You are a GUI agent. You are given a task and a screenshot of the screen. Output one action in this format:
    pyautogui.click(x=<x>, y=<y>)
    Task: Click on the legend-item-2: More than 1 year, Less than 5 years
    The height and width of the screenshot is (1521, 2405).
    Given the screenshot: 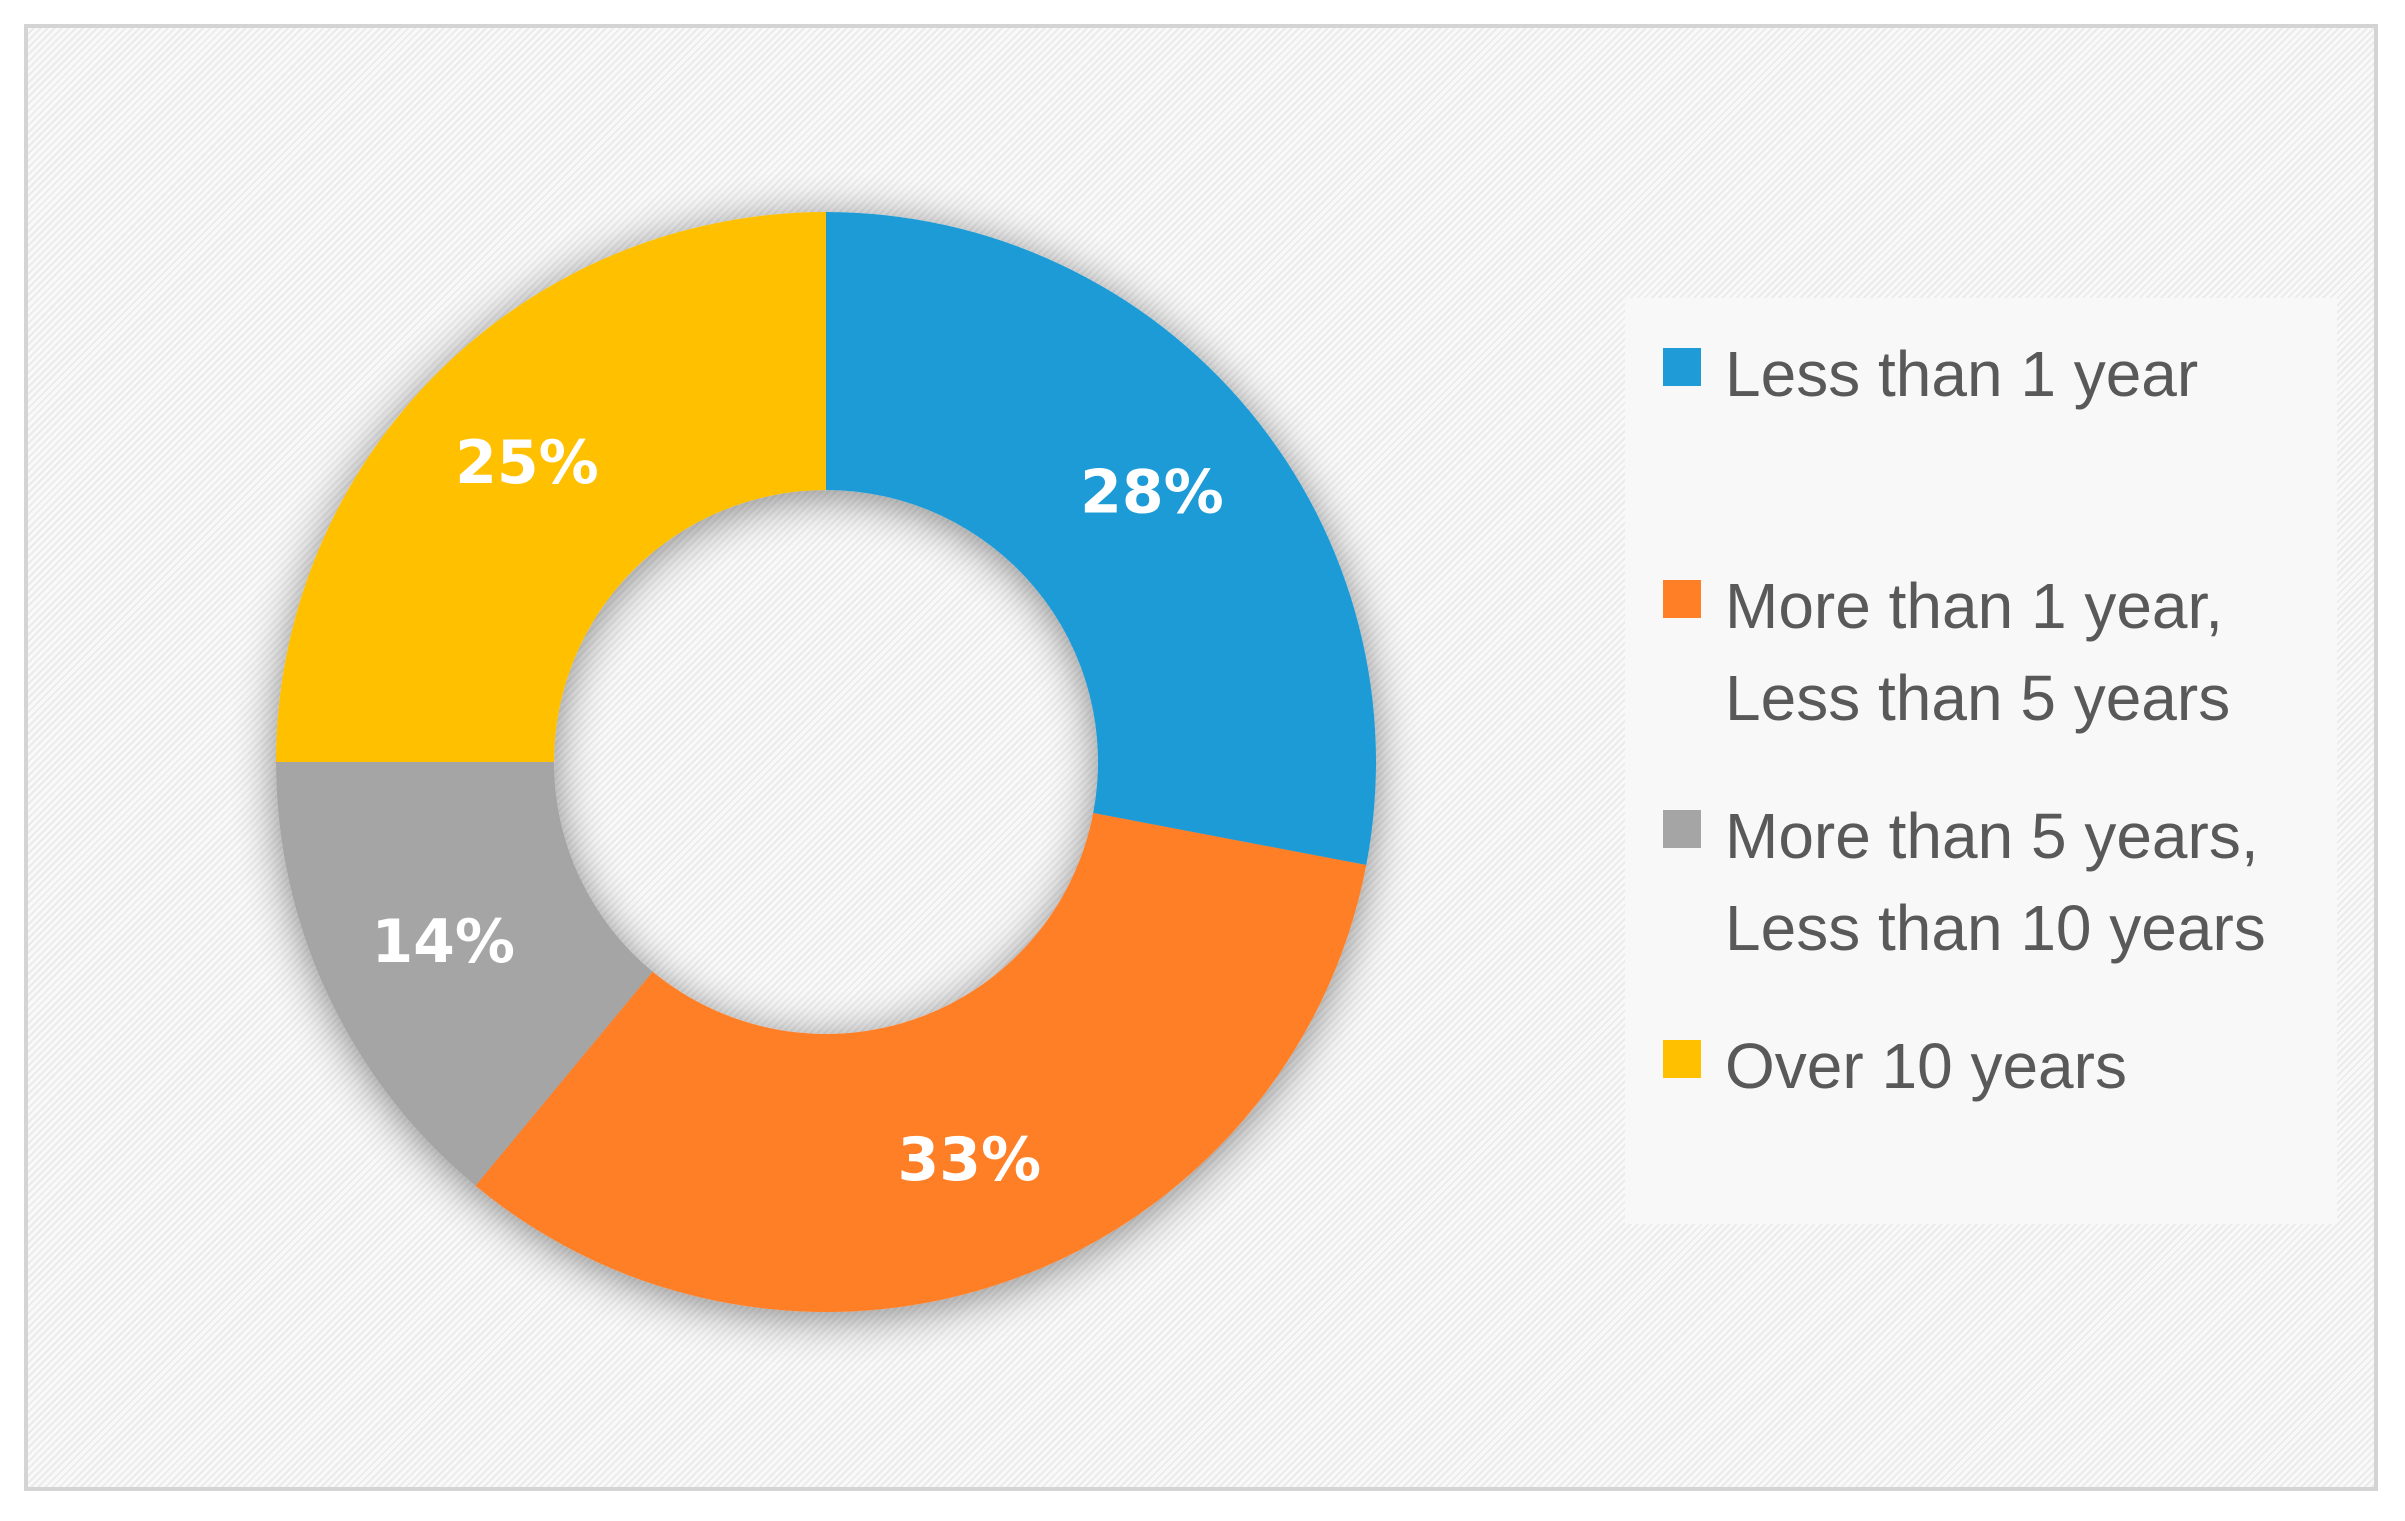 What is the action you would take?
    pyautogui.click(x=1946, y=652)
    